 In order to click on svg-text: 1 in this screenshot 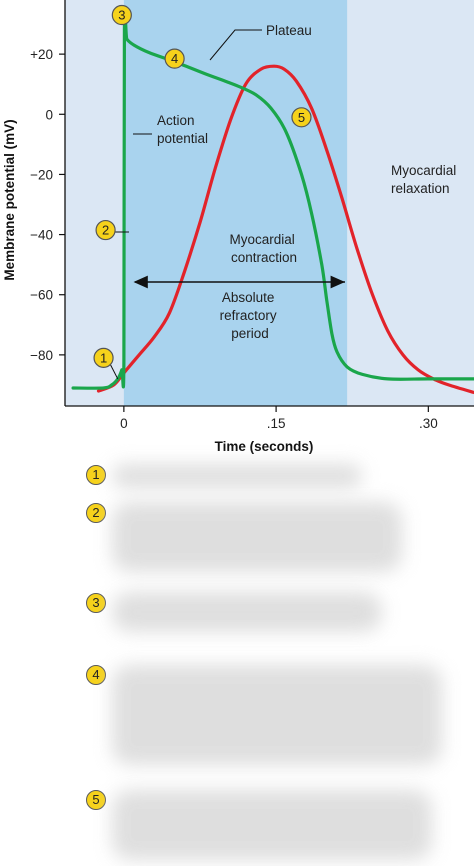, I will do `click(103, 357)`.